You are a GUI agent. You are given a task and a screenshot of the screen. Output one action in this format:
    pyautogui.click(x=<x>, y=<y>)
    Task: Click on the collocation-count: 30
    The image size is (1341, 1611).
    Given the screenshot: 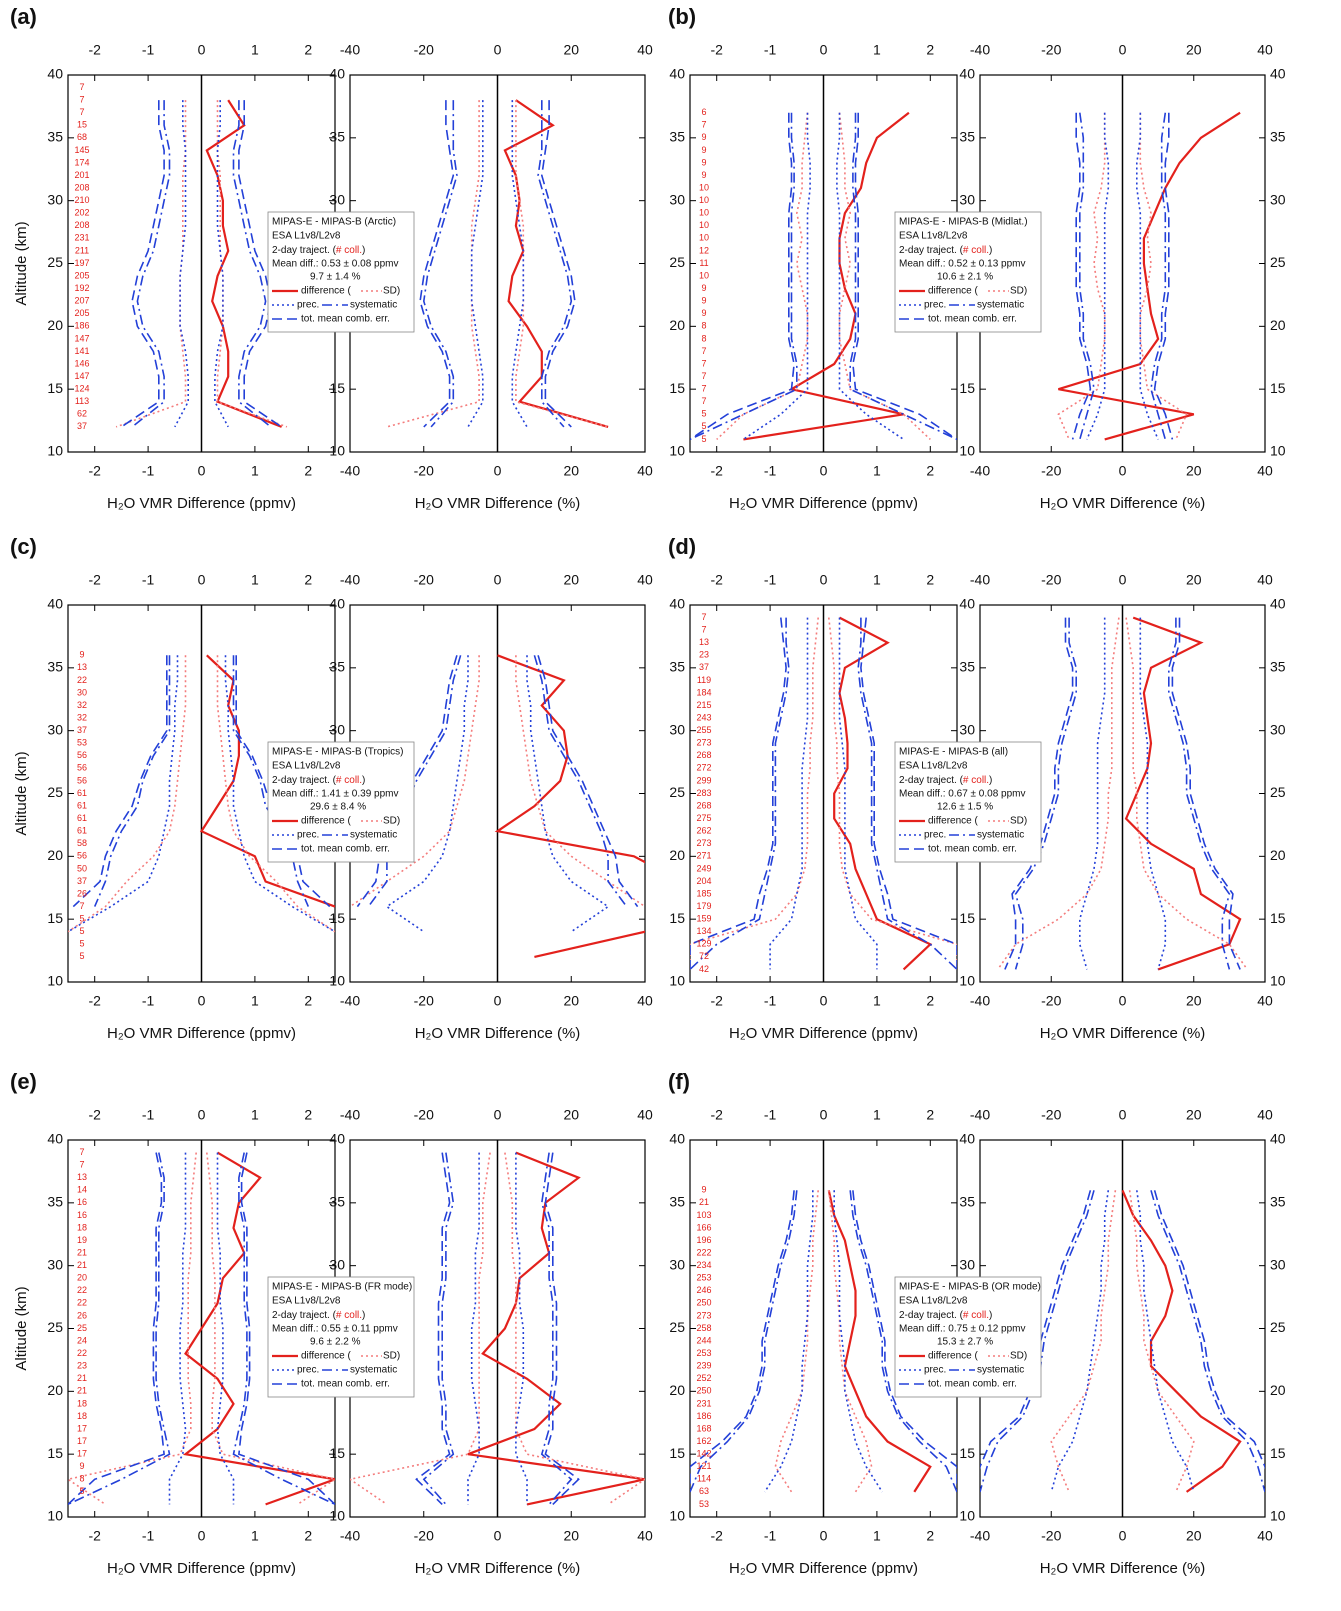 What is the action you would take?
    pyautogui.click(x=82, y=692)
    